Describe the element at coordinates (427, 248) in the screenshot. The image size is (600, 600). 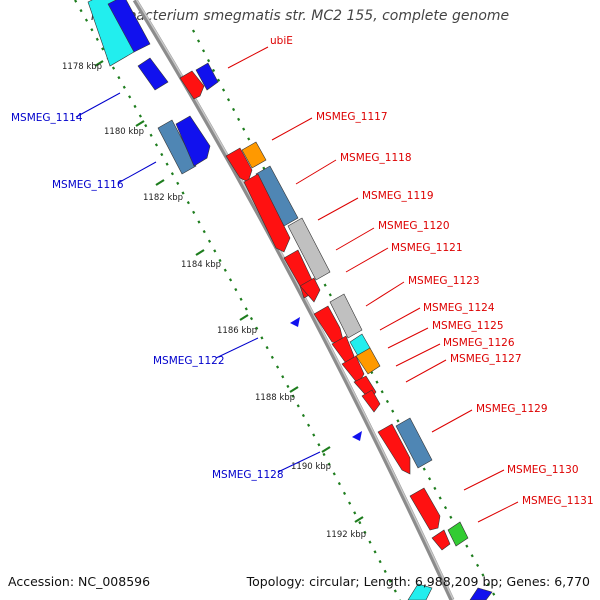
I see `label-MSMEG_1121: MSMEG_1121` at that location.